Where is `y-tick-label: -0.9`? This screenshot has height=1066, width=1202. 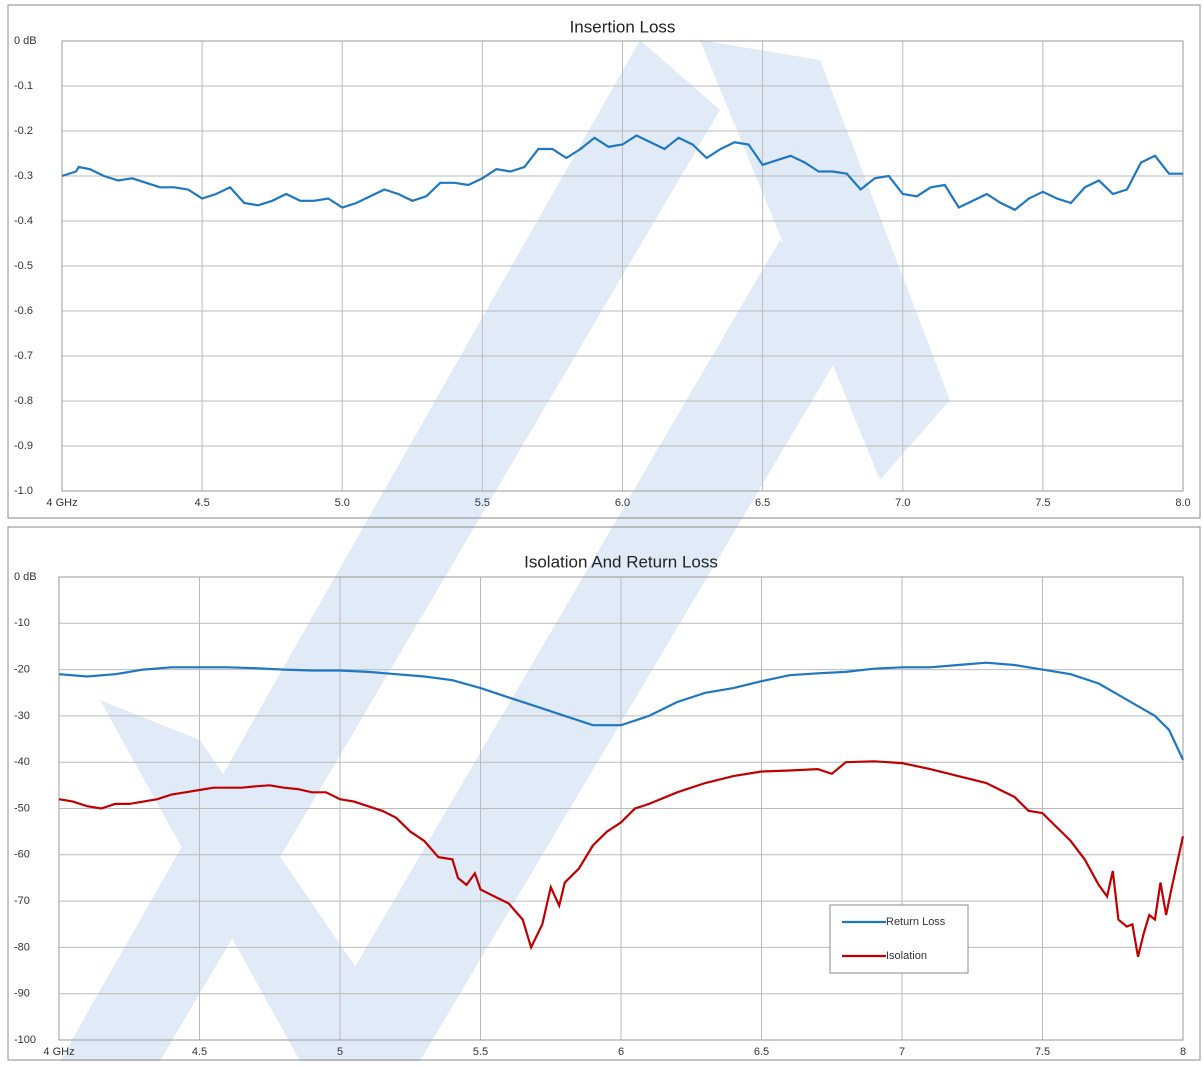 y-tick-label: -0.9 is located at coordinates (23, 446).